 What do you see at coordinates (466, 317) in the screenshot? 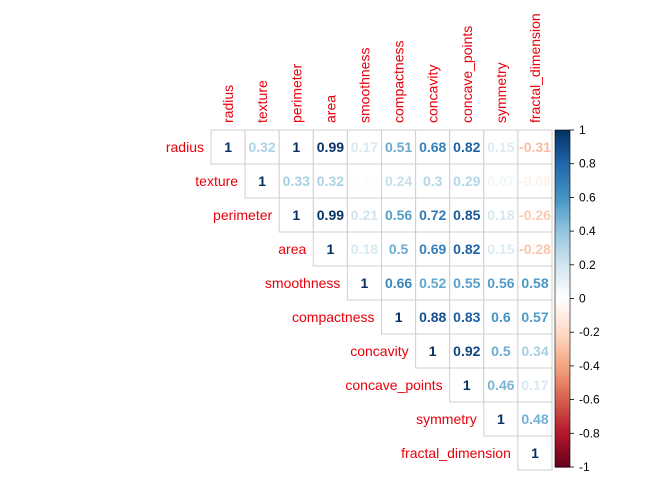
I see `cell-value-compactness-concave_points: 0.83` at bounding box center [466, 317].